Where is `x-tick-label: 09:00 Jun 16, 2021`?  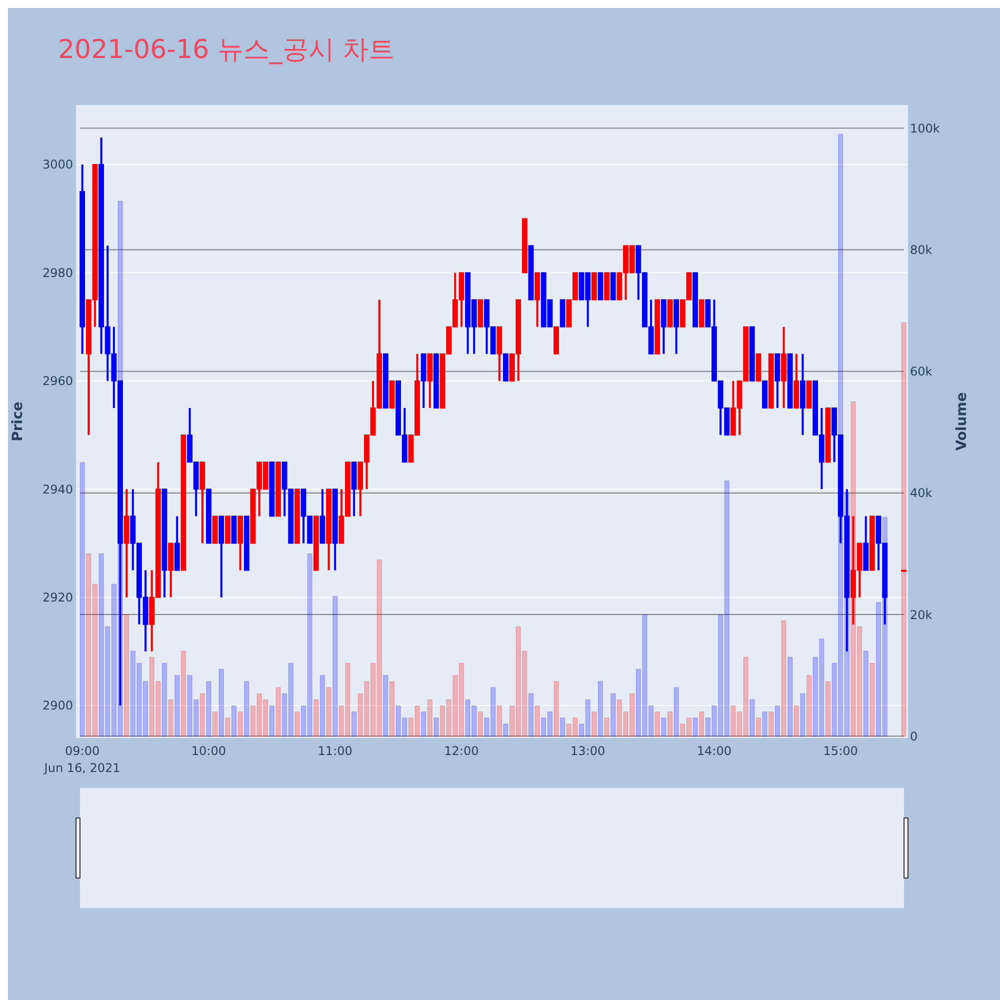
x-tick-label: 09:00 Jun 16, 2021 is located at coordinates (81, 759).